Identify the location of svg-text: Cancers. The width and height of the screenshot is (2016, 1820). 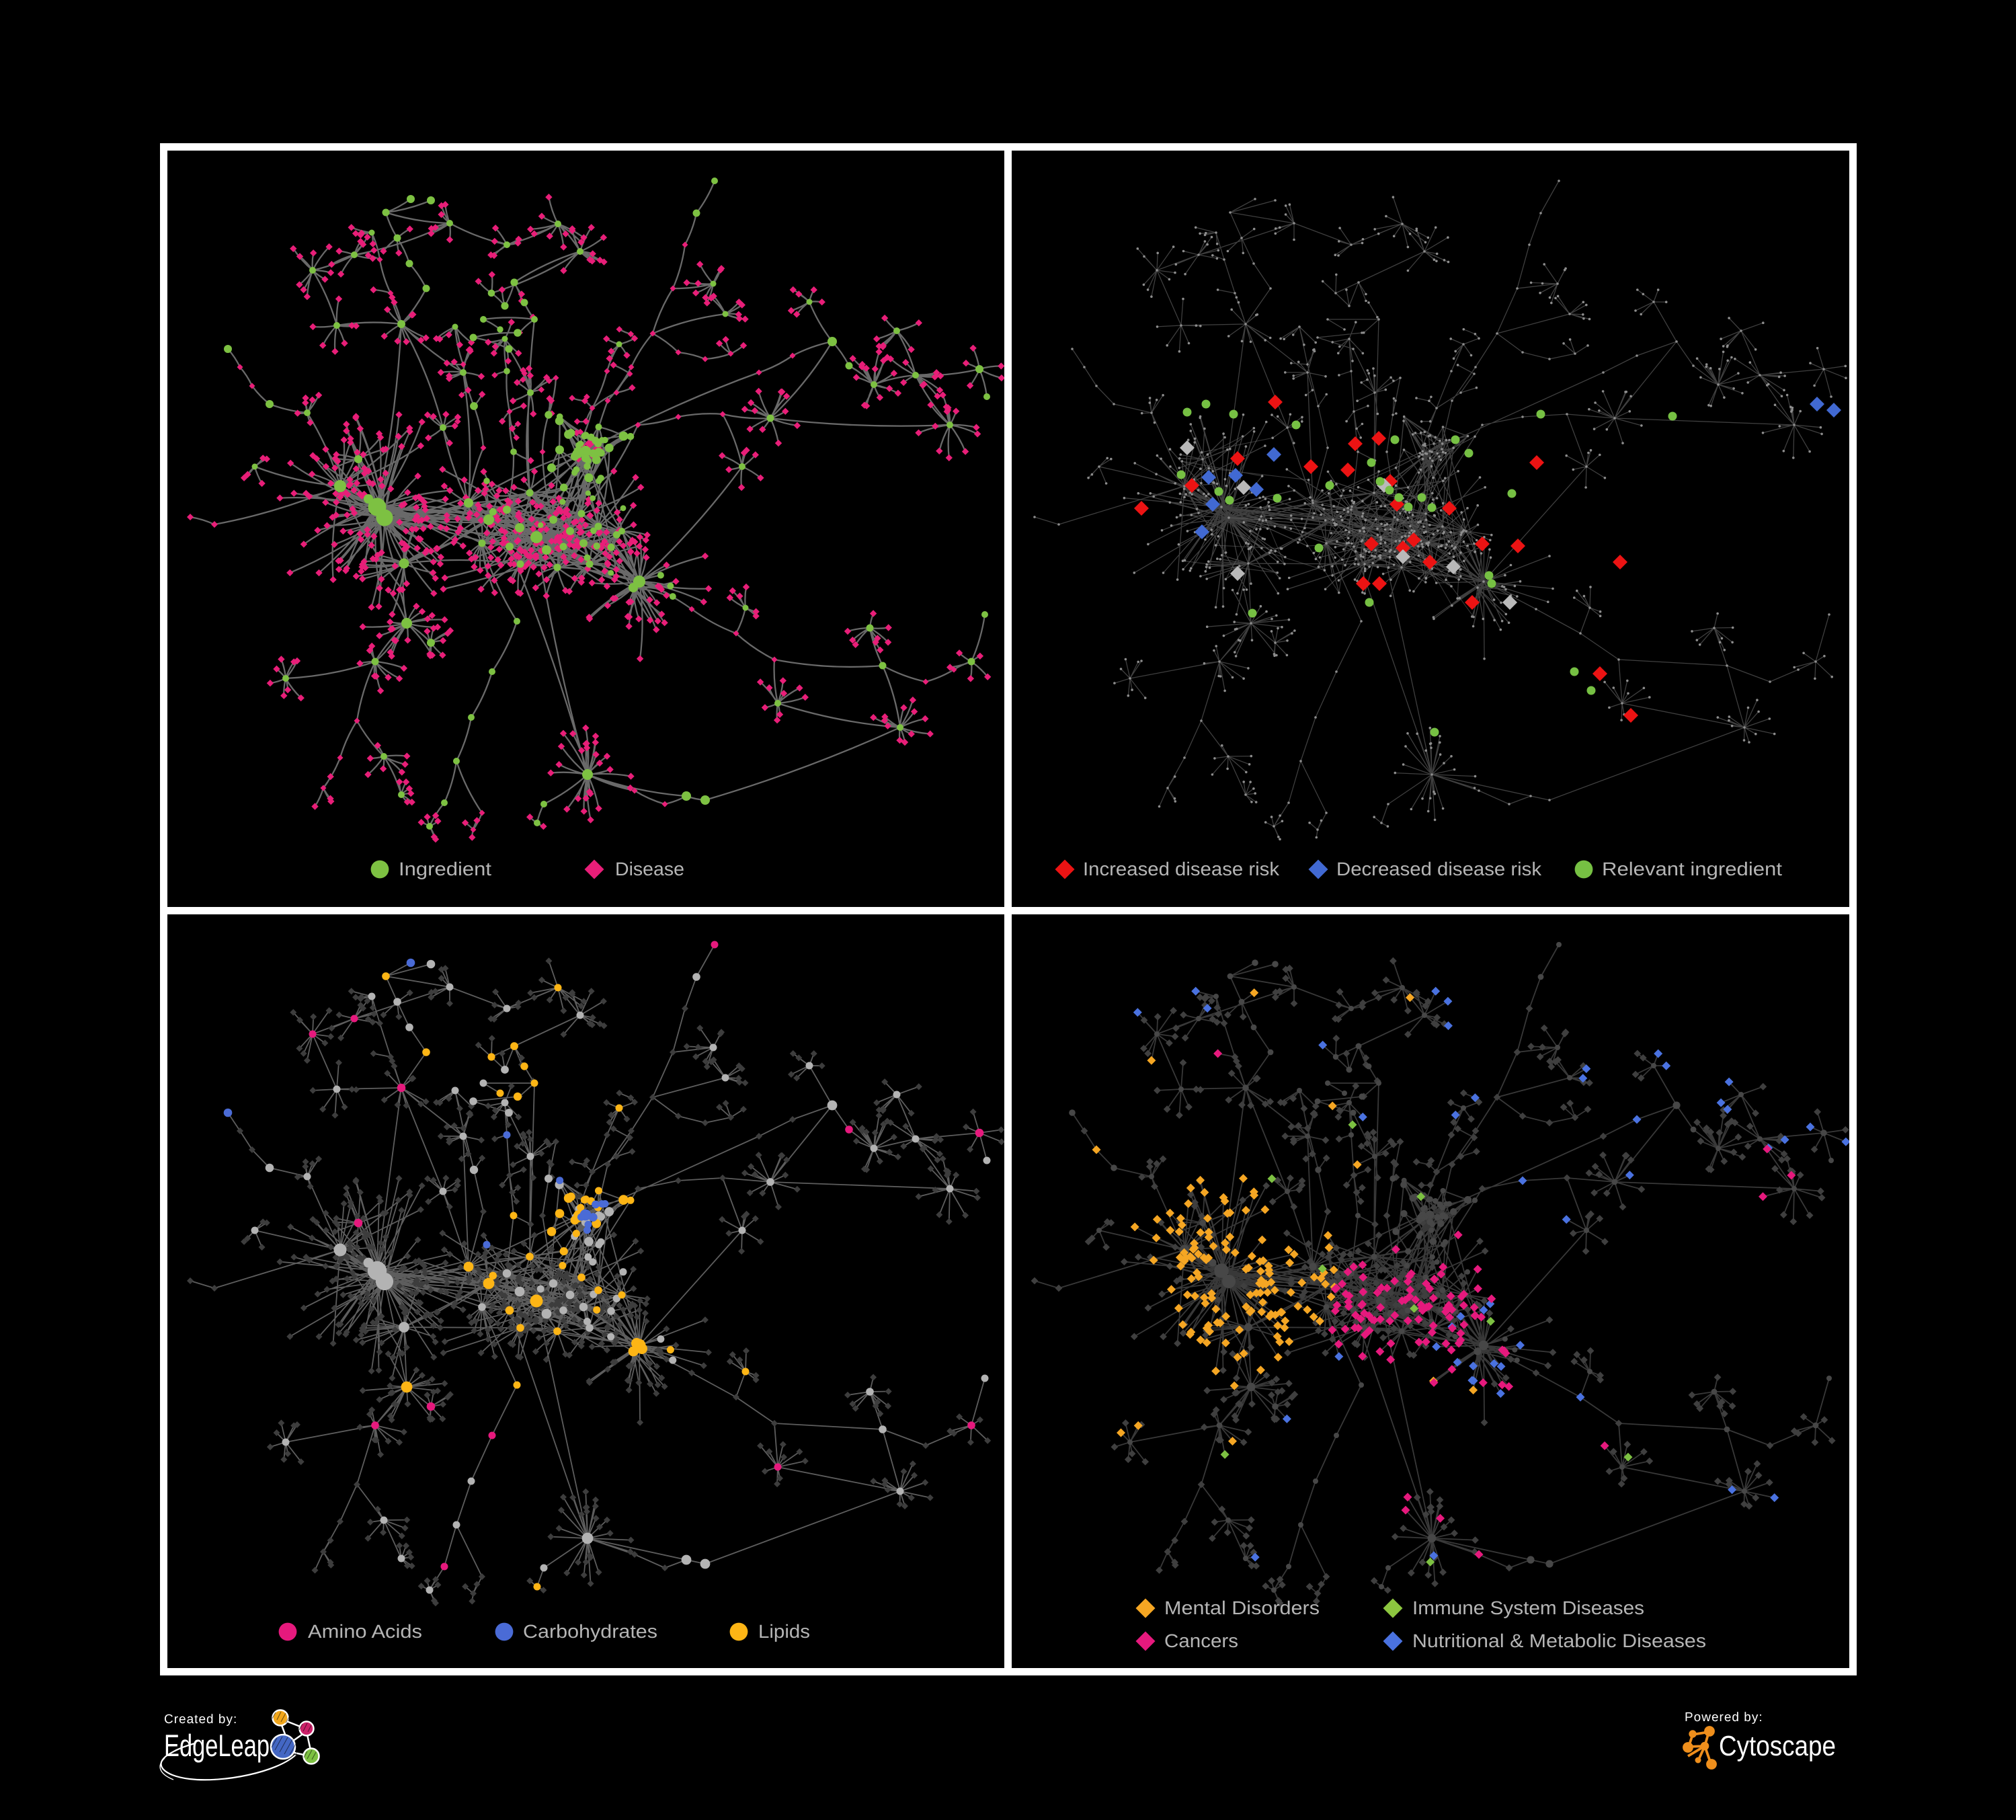
(1201, 1640).